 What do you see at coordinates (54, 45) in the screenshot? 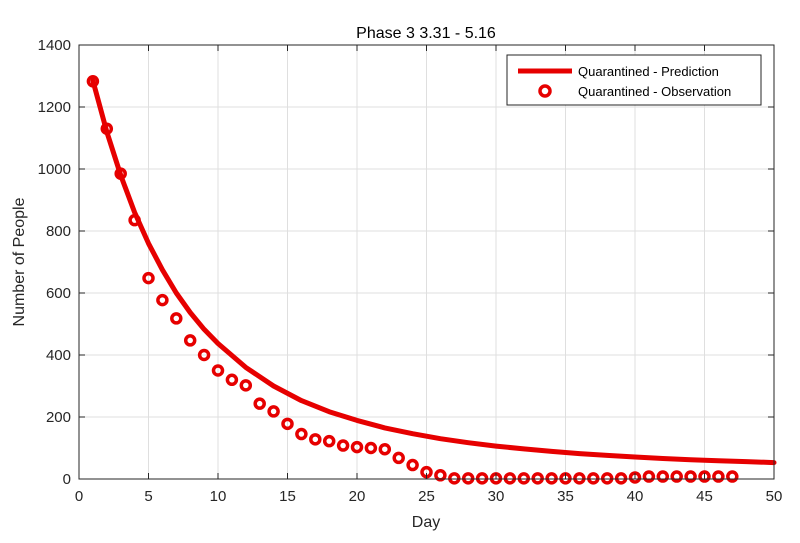
I see `y-tick-label: 1400` at bounding box center [54, 45].